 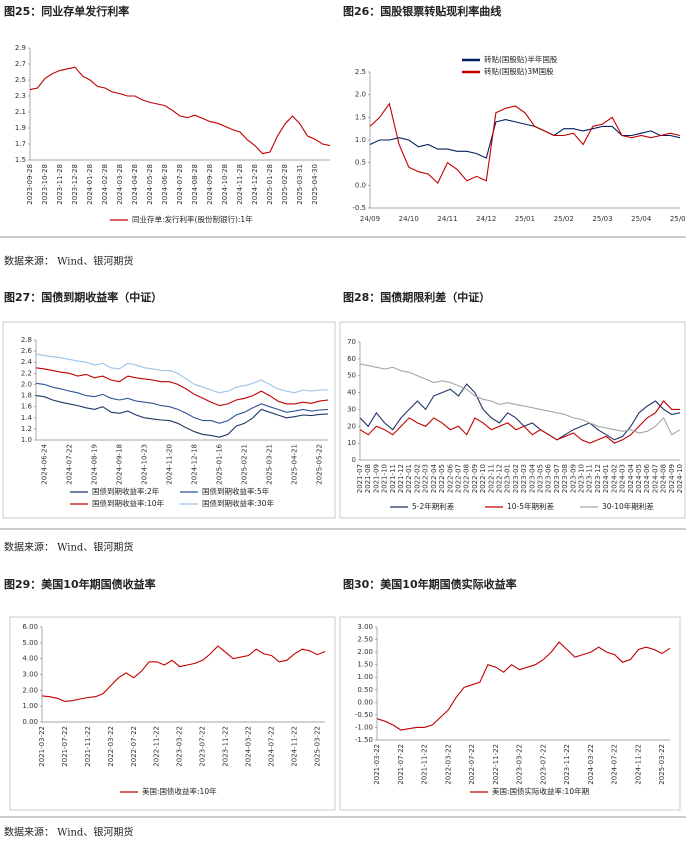 I want to click on legend-label: 美国:国债实际收益率:10年期, so click(x=540, y=791).